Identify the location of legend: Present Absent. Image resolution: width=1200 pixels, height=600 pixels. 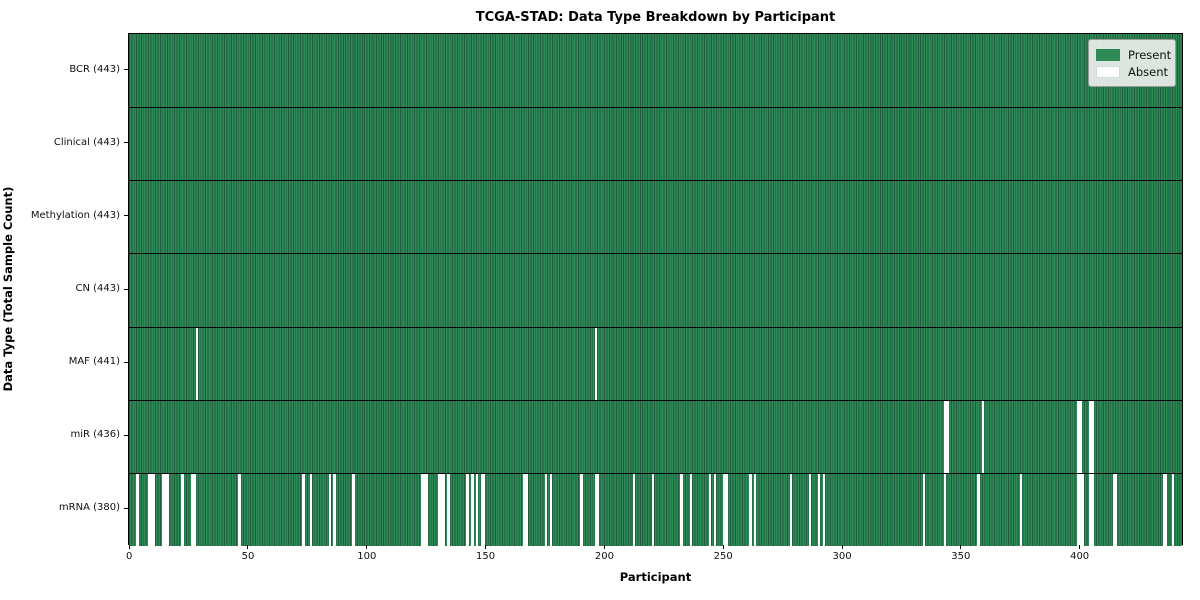
(1132, 63).